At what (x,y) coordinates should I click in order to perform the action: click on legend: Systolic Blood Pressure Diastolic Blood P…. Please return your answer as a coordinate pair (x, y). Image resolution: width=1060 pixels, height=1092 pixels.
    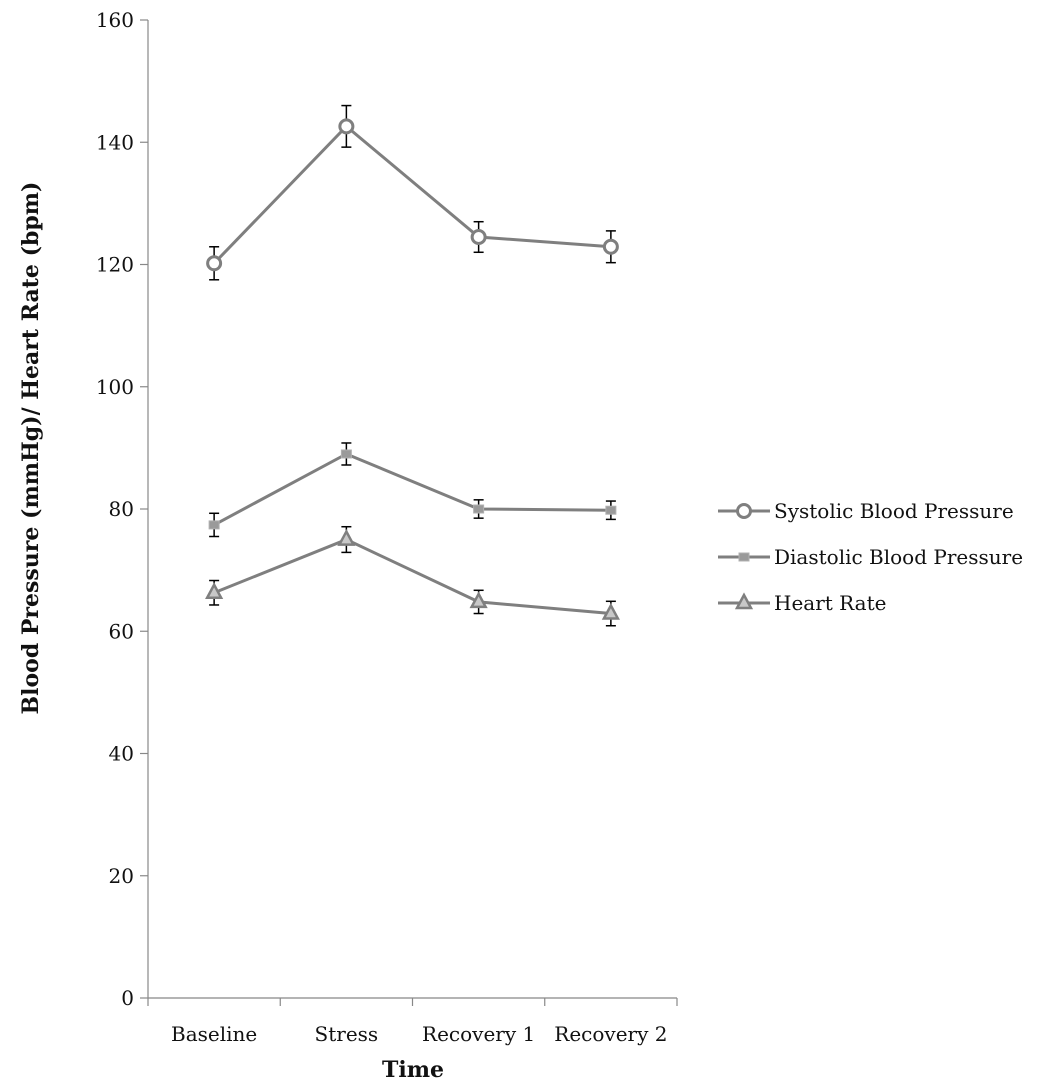
    Looking at the image, I should click on (870, 557).